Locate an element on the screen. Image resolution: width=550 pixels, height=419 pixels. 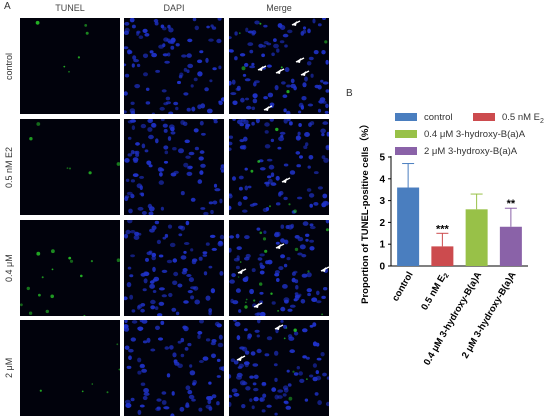
legend-entry-e2: 0.5 nM E2 is located at coordinates (508, 118).